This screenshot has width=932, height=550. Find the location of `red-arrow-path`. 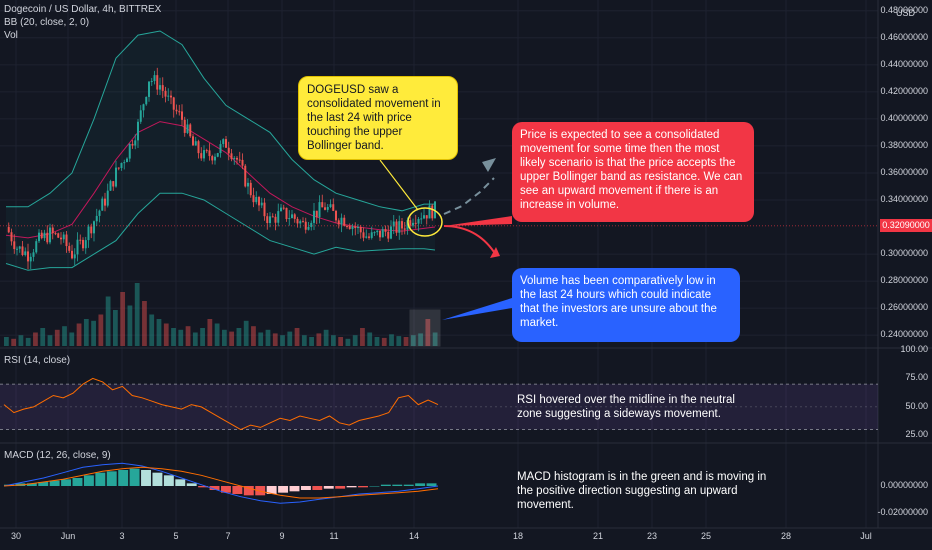

red-arrow-path is located at coordinates (469, 239).